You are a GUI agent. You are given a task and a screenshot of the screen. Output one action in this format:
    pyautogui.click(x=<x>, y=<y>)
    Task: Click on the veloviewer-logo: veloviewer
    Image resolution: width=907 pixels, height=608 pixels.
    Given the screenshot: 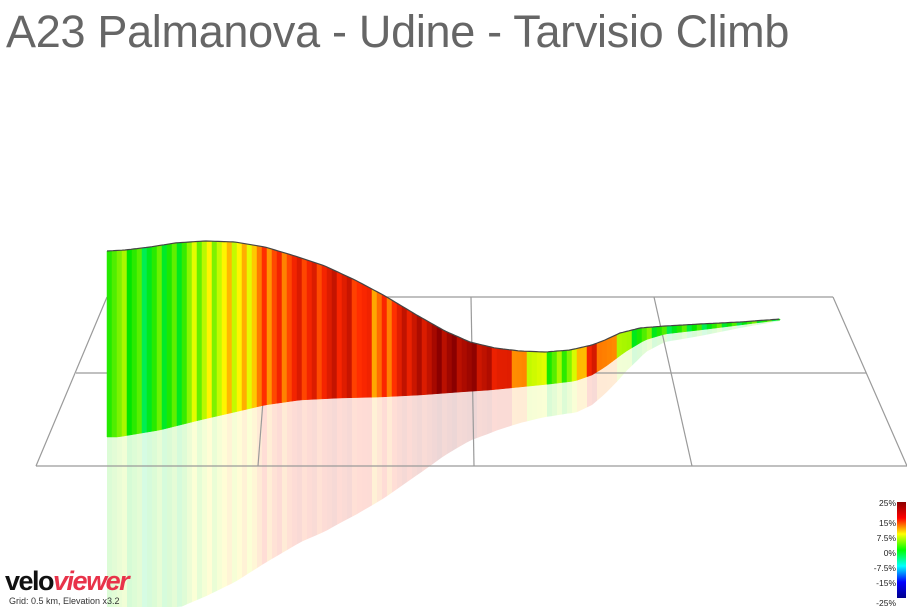 What is the action you would take?
    pyautogui.click(x=67, y=581)
    